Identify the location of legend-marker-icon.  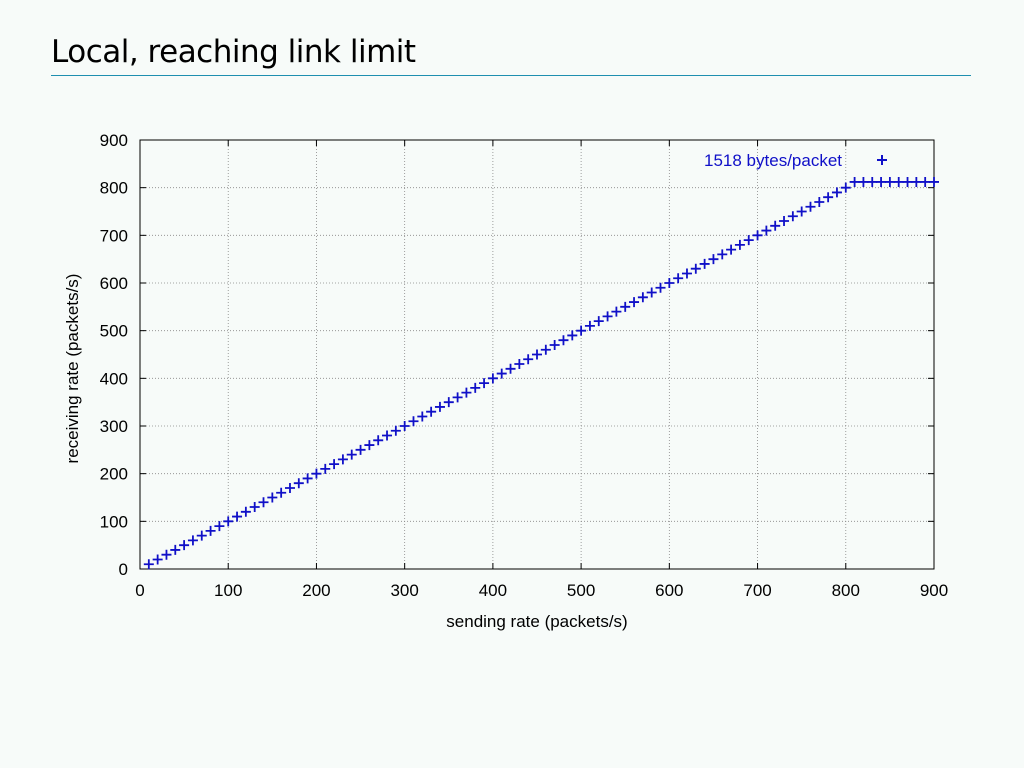
(882, 160).